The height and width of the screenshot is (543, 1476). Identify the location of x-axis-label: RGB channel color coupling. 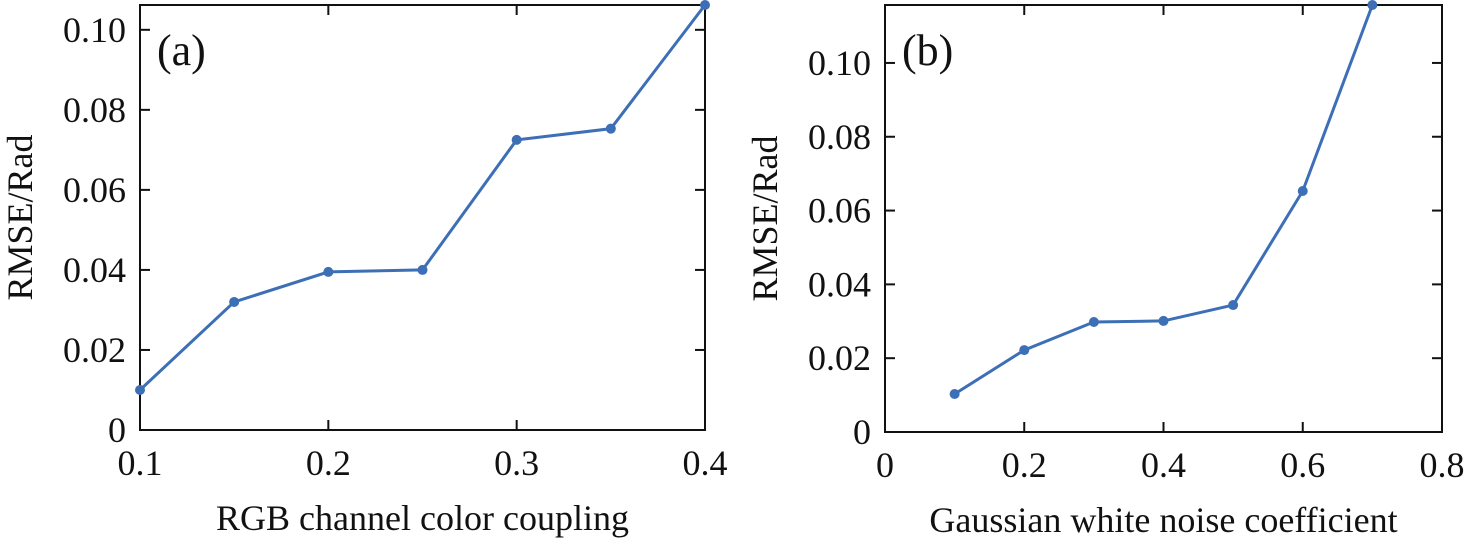
(422, 518).